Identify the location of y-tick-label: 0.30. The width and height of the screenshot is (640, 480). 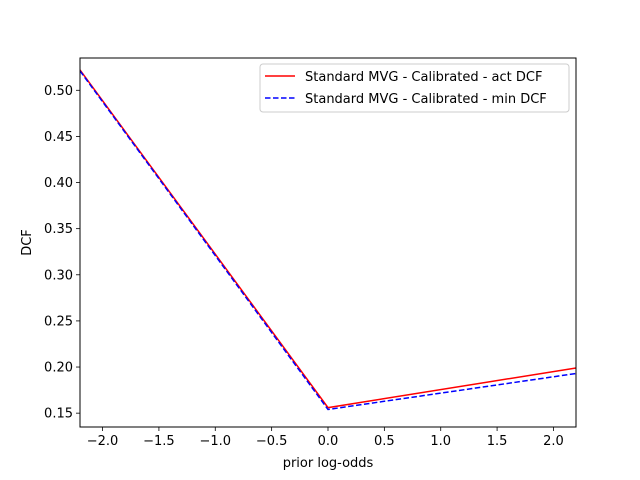
(58, 275).